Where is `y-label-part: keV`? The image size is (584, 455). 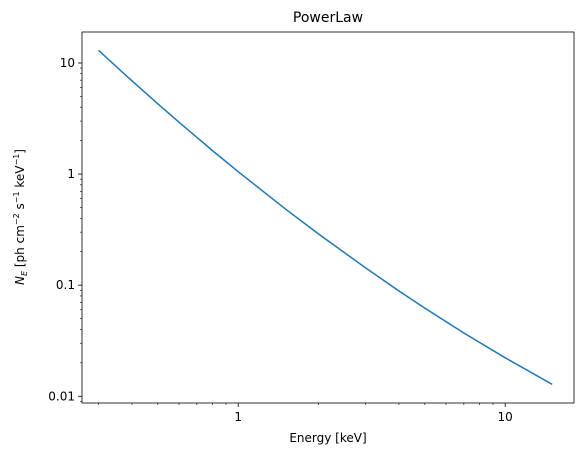 y-label-part: keV is located at coordinates (20, 178).